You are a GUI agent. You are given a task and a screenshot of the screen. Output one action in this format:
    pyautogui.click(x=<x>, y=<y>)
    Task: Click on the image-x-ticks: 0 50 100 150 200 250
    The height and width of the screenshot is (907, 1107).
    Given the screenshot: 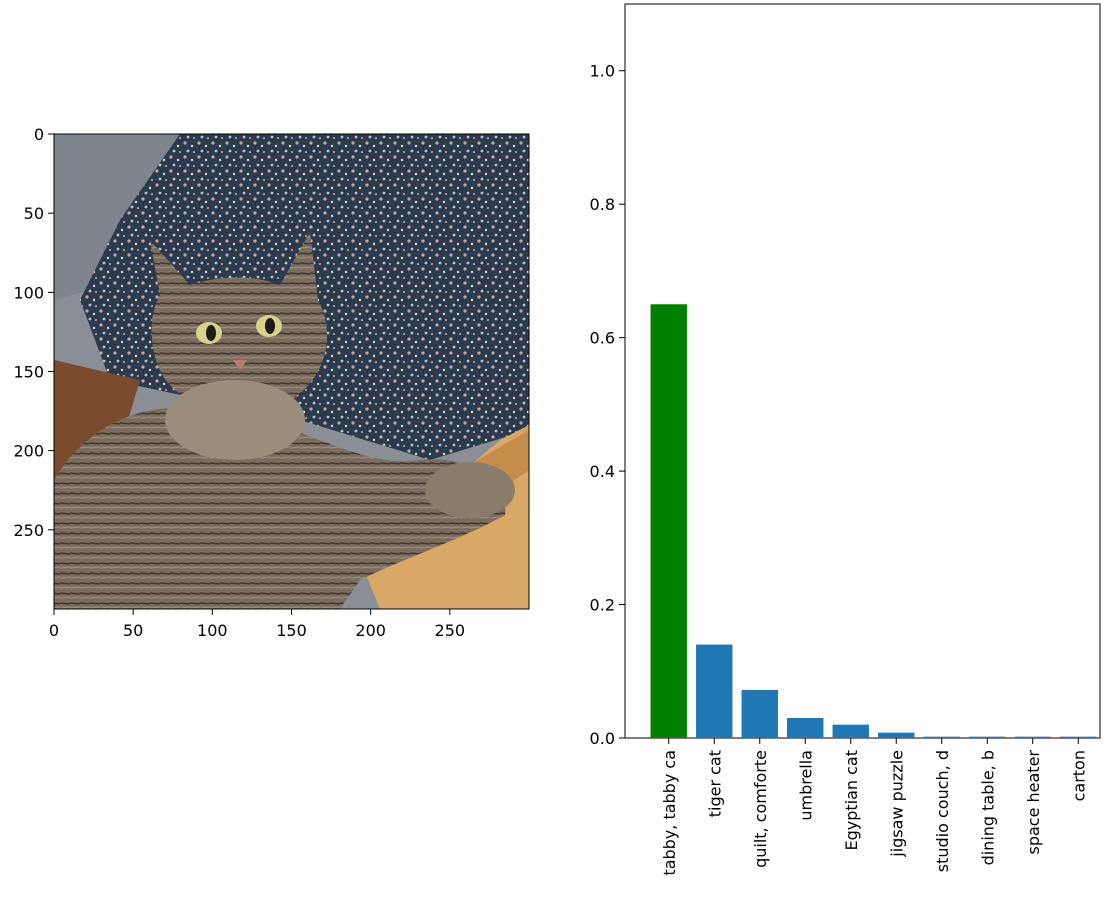 What is the action you would take?
    pyautogui.click(x=257, y=624)
    